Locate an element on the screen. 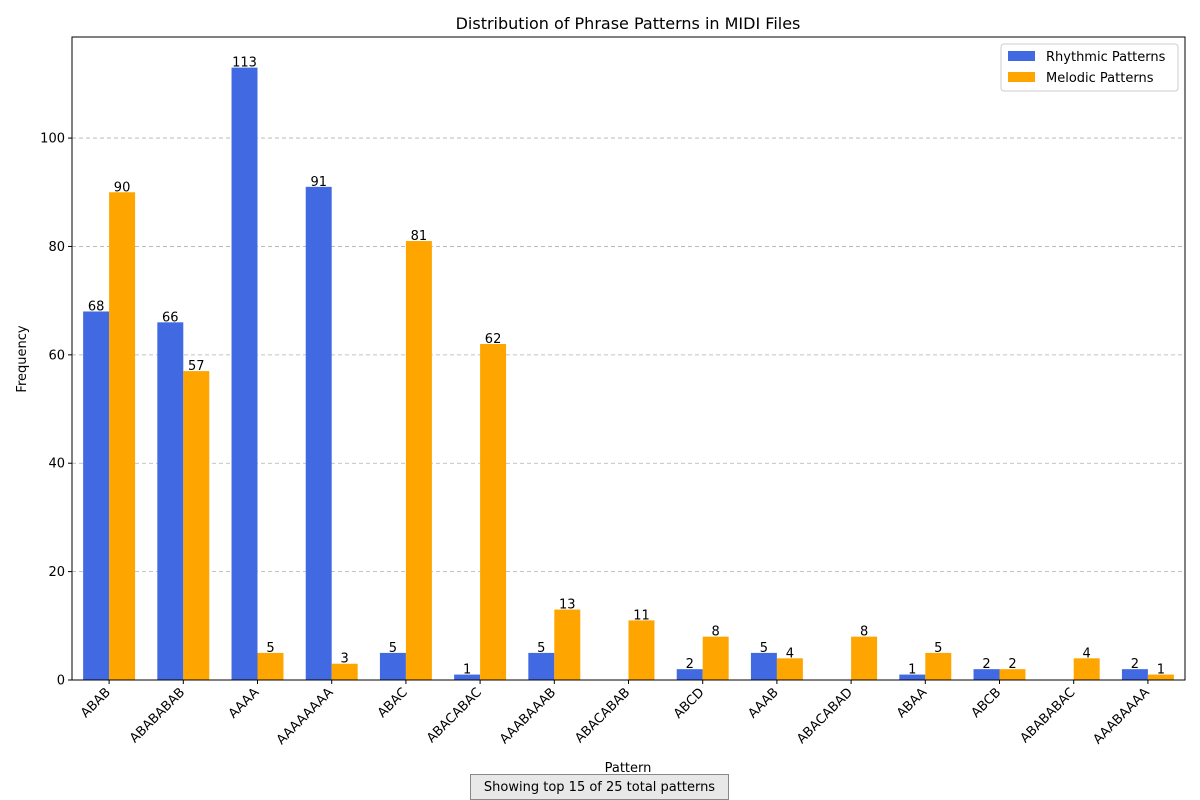 This screenshot has width=1200, height=800. y-tick-label: 100 is located at coordinates (52, 139).